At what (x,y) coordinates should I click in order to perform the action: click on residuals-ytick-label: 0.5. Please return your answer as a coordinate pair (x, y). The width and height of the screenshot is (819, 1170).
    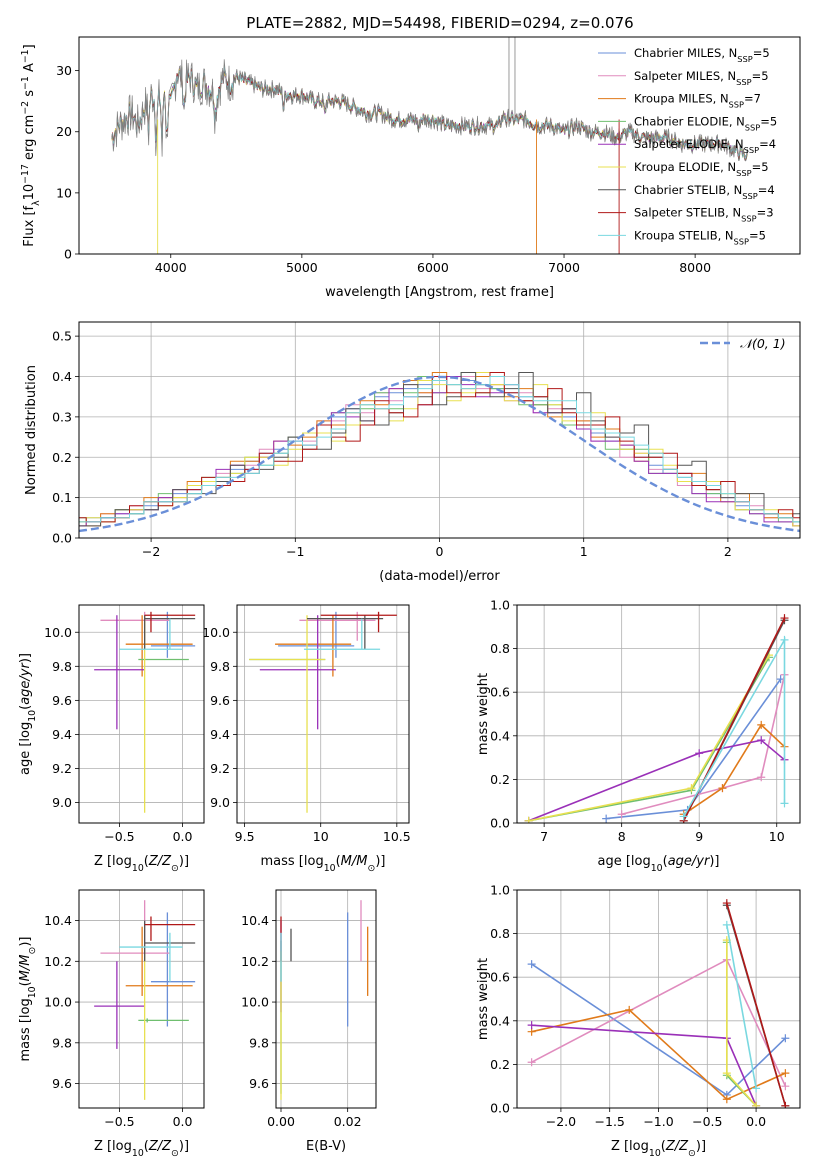
    Looking at the image, I should click on (62, 336).